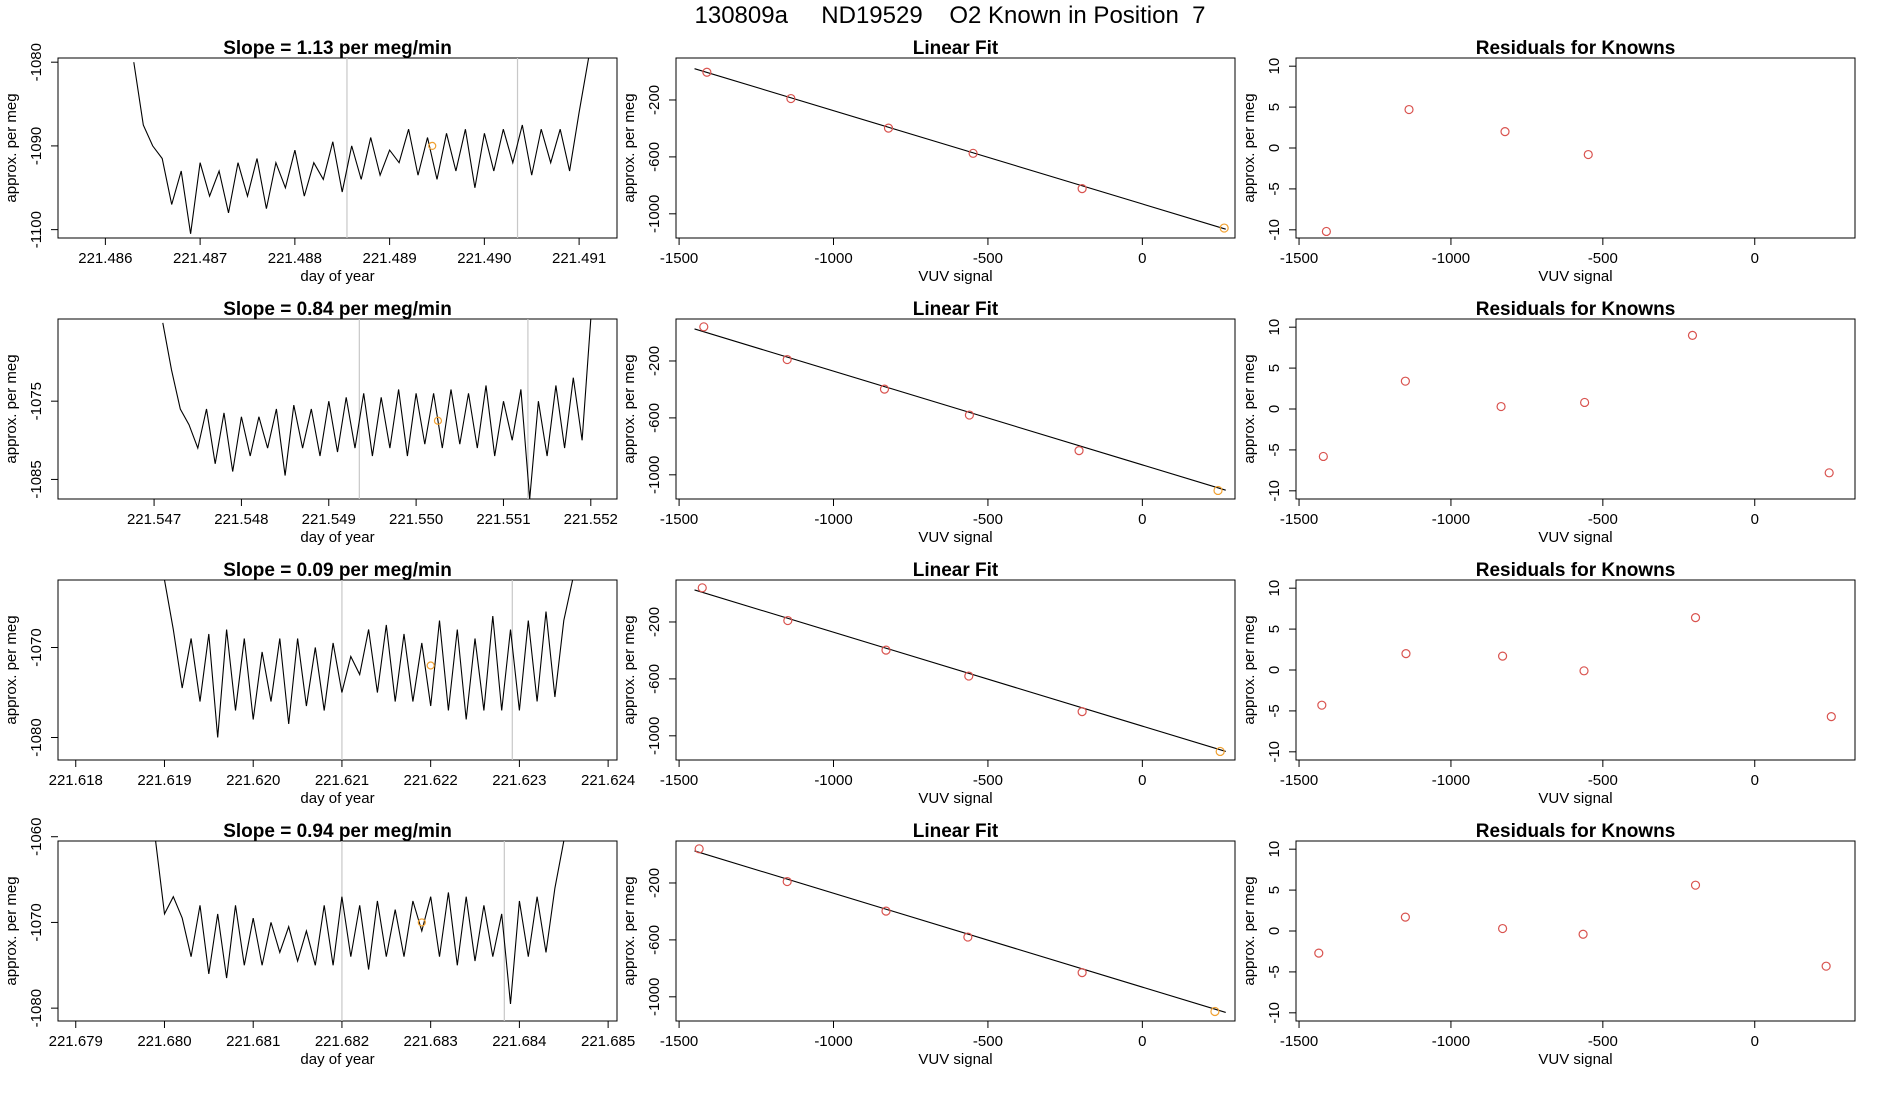  I want to click on x-tick-label: 221.684, so click(519, 1041).